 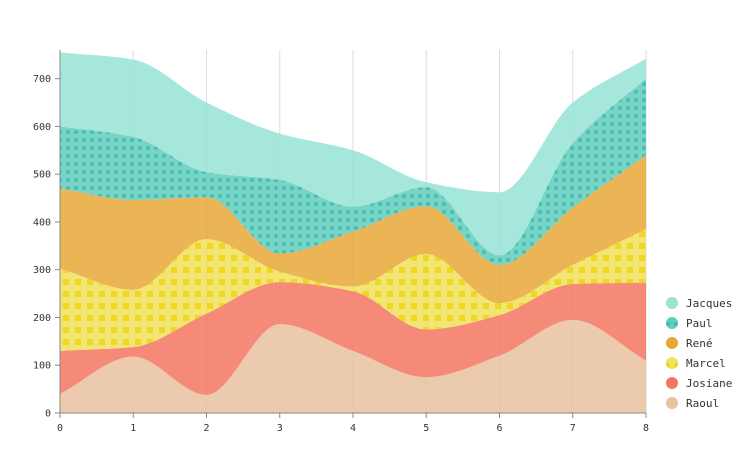 What do you see at coordinates (709, 383) in the screenshot?
I see `legend-label: Josiane` at bounding box center [709, 383].